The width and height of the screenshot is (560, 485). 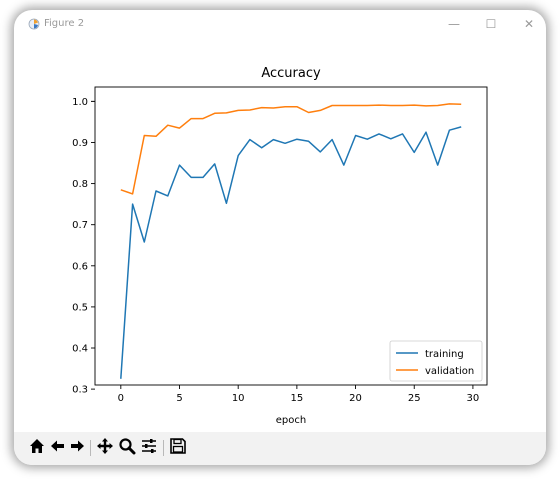 What do you see at coordinates (414, 398) in the screenshot?
I see `x-tick-label: 25` at bounding box center [414, 398].